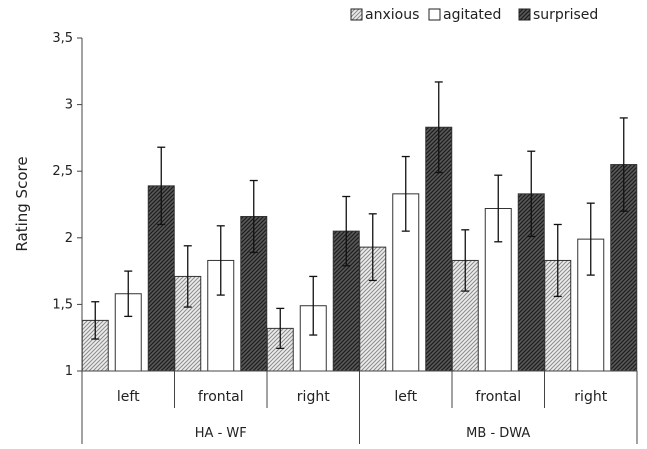  Describe the element at coordinates (22, 203) in the screenshot. I see `y-axis-title: Rating Score` at that location.